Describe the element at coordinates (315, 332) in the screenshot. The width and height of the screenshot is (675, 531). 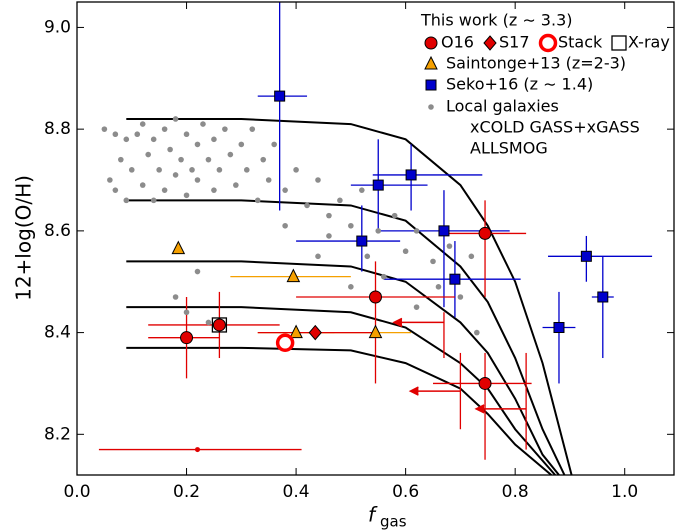
I see `s17-point` at that location.